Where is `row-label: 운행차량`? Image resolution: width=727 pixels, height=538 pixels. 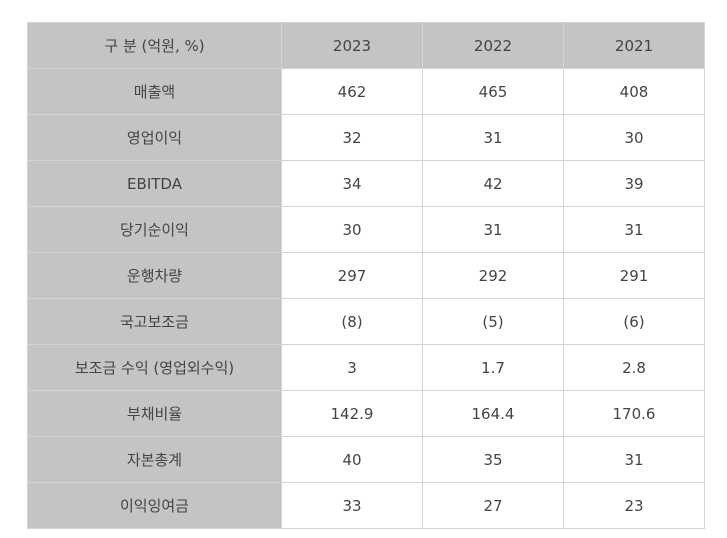
row-label: 운행차량 is located at coordinates (154, 275).